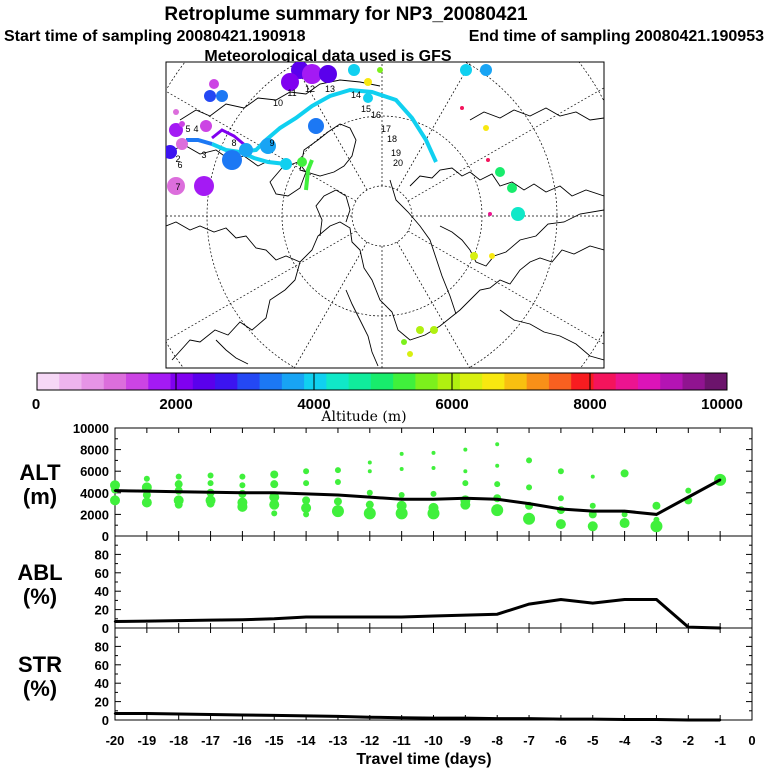  Describe the element at coordinates (175, 404) in the screenshot. I see `colorbar-tick: 2000` at that location.